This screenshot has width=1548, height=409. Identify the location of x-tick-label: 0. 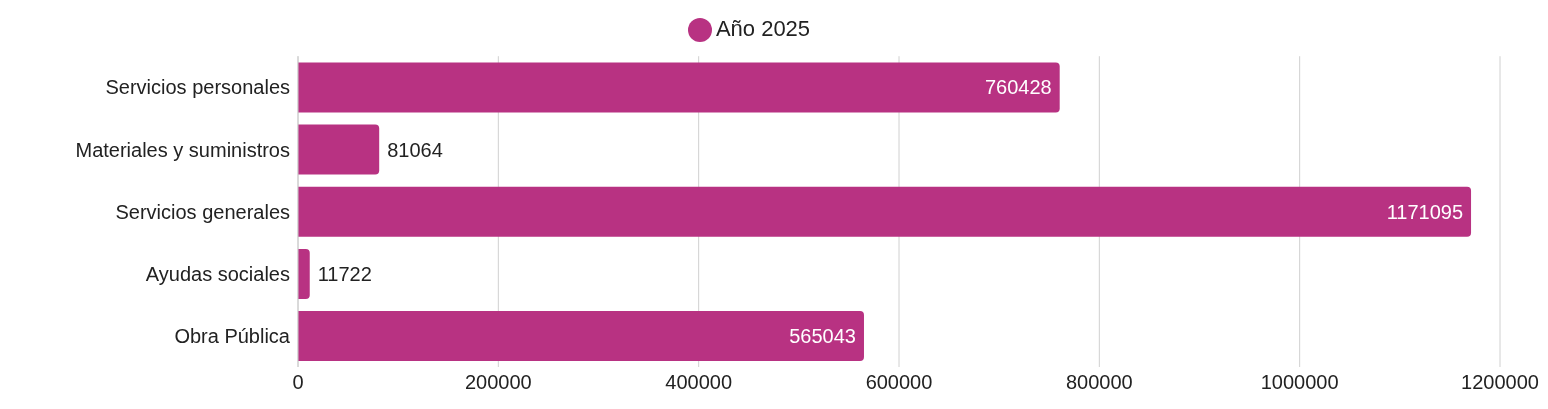
(298, 382).